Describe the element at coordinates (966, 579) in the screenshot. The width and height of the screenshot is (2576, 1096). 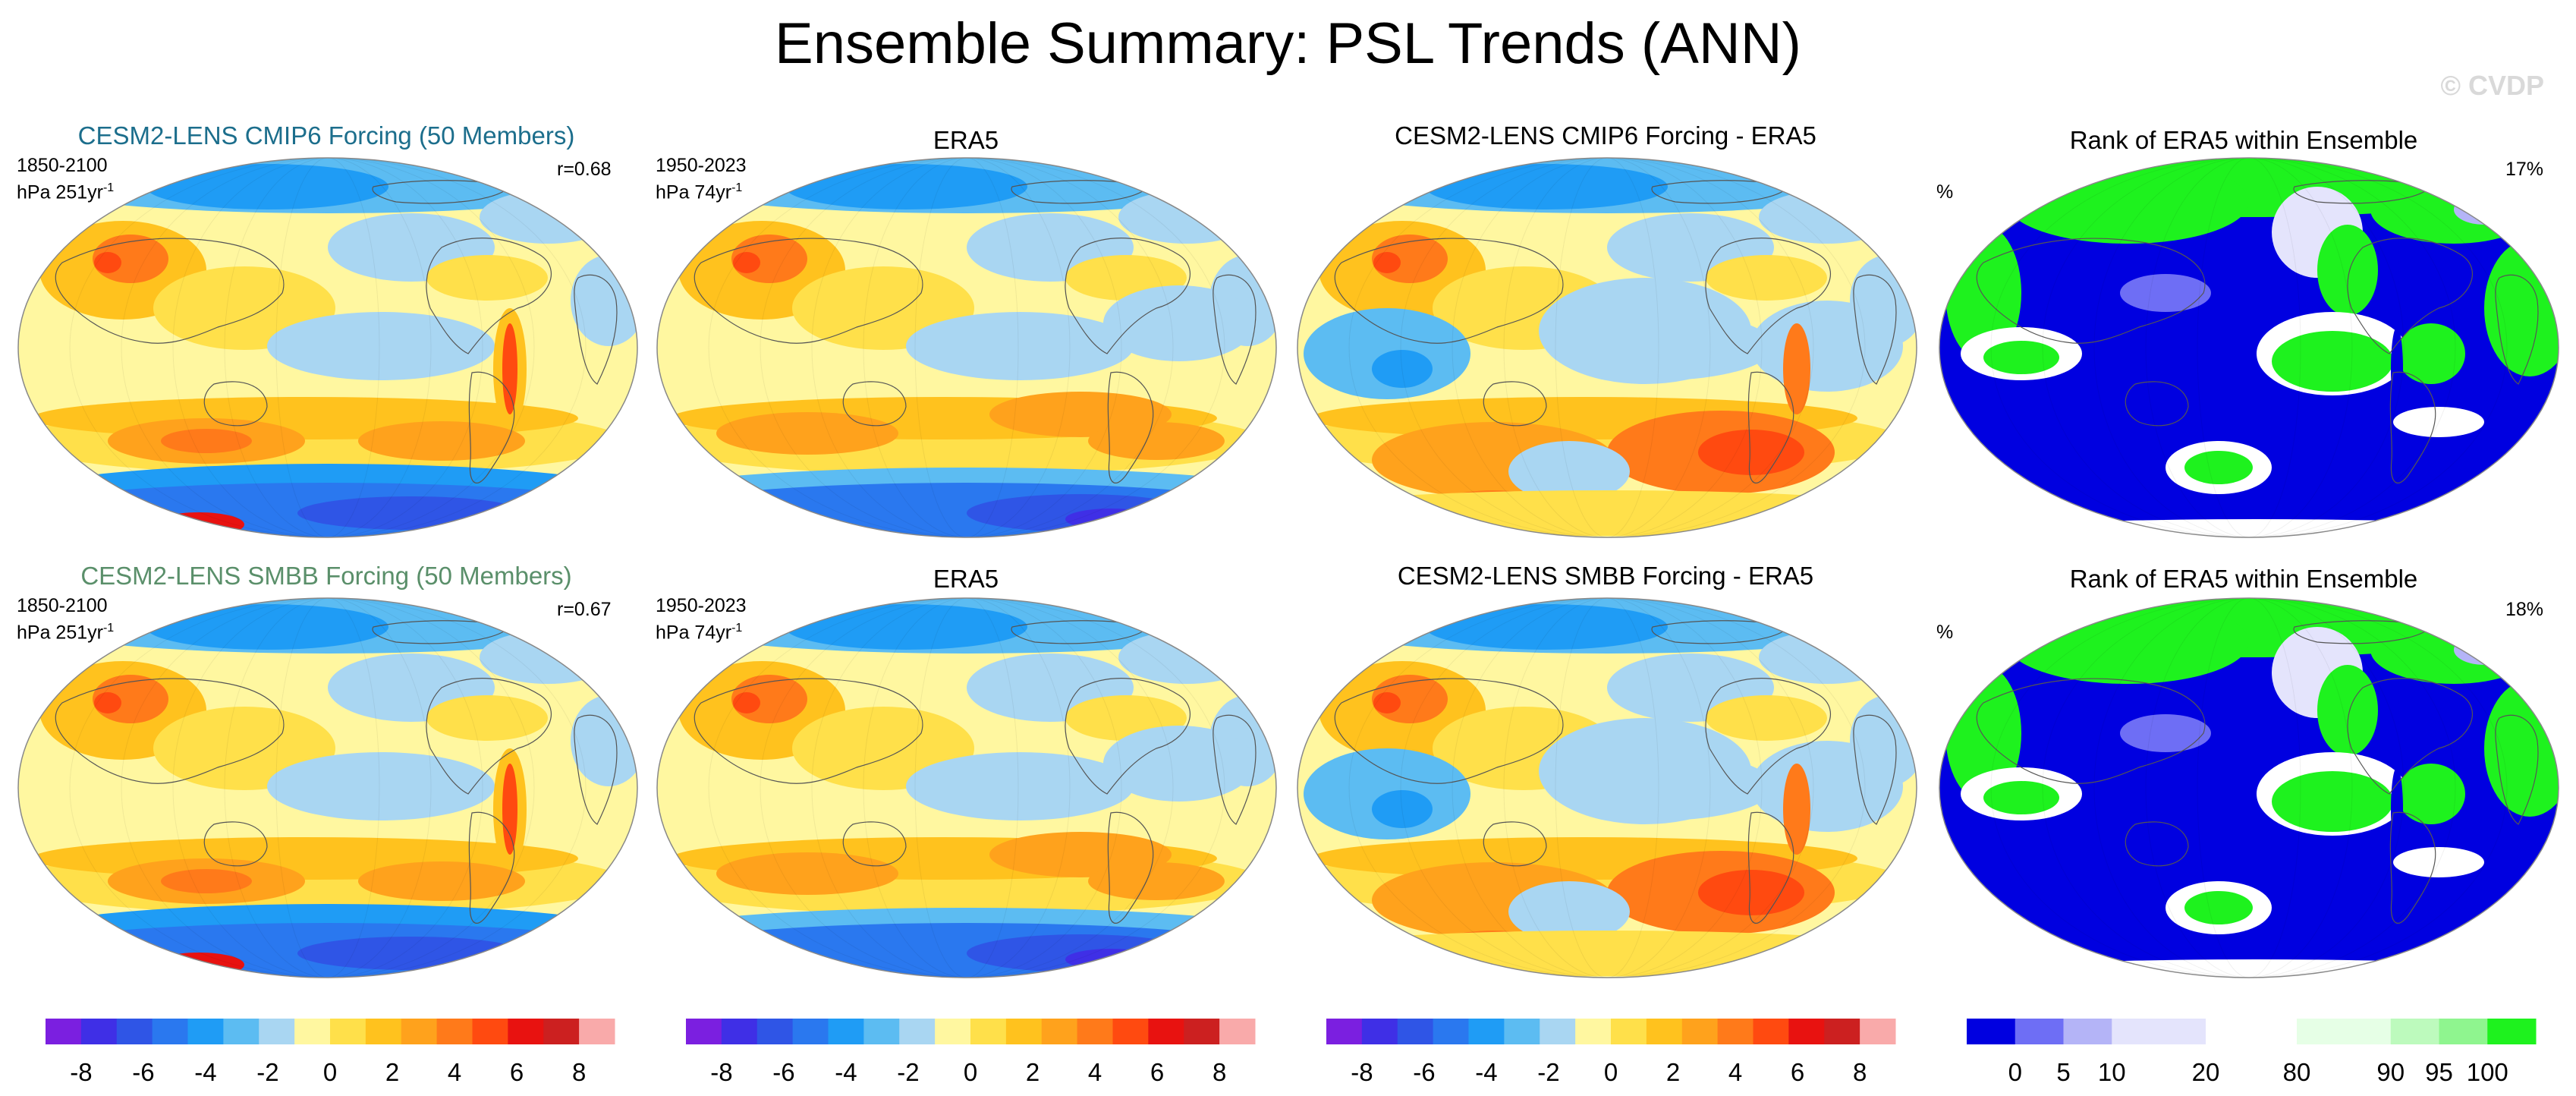
I see `obs-title-row2: ERA5` at that location.